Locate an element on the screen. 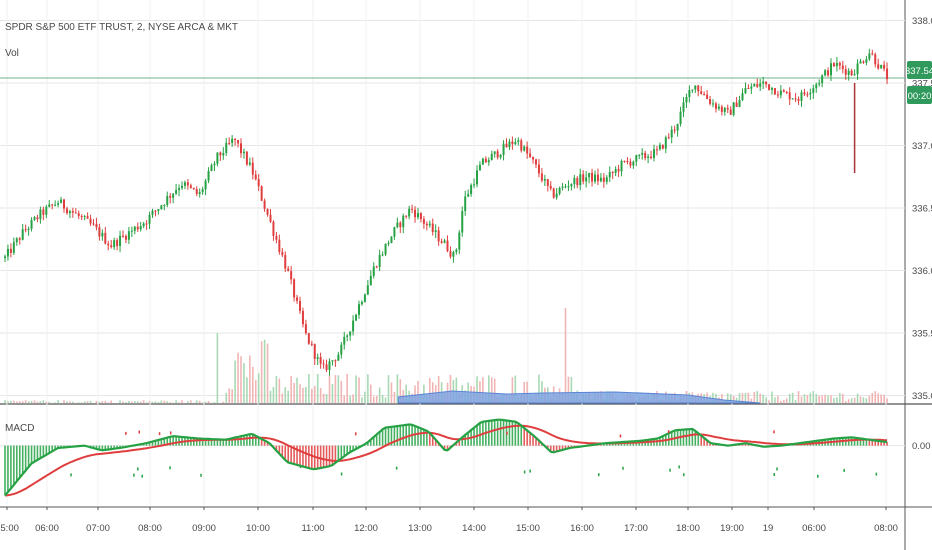  price-tick-label: 337.50 is located at coordinates (922, 84).